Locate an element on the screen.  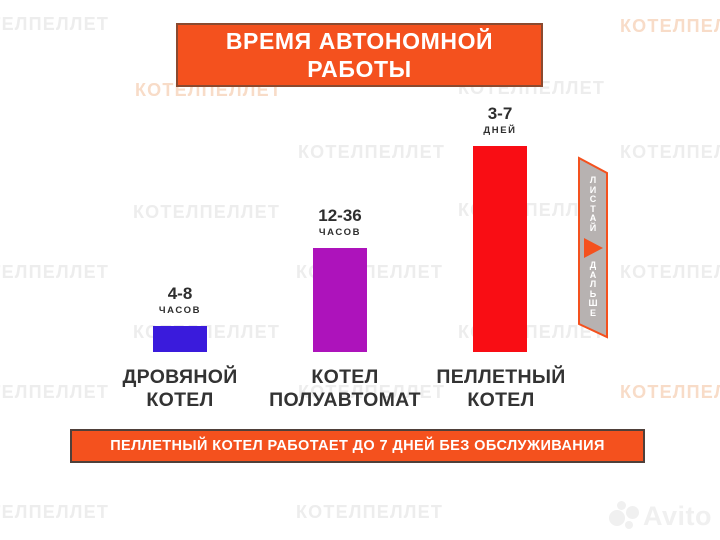
title-line-1: ВРЕМЯ АВТОНОМНОЙ is located at coordinates (359, 41).